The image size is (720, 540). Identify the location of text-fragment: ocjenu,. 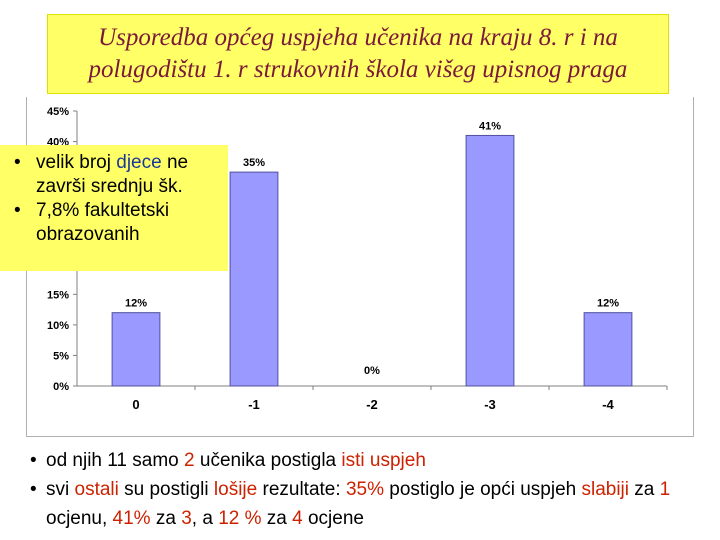
(79, 518).